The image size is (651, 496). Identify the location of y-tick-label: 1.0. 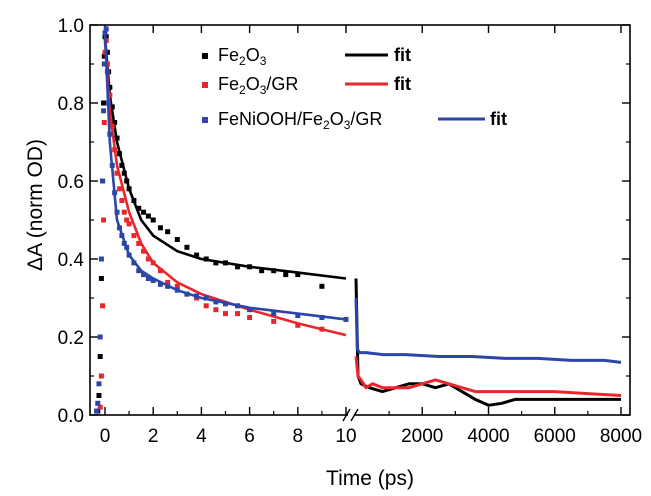
(71, 26).